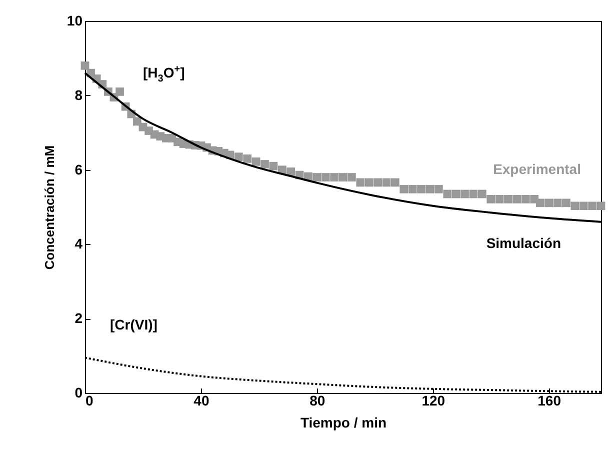 This screenshot has height=451, width=608. I want to click on x-tick-label: 40, so click(202, 400).